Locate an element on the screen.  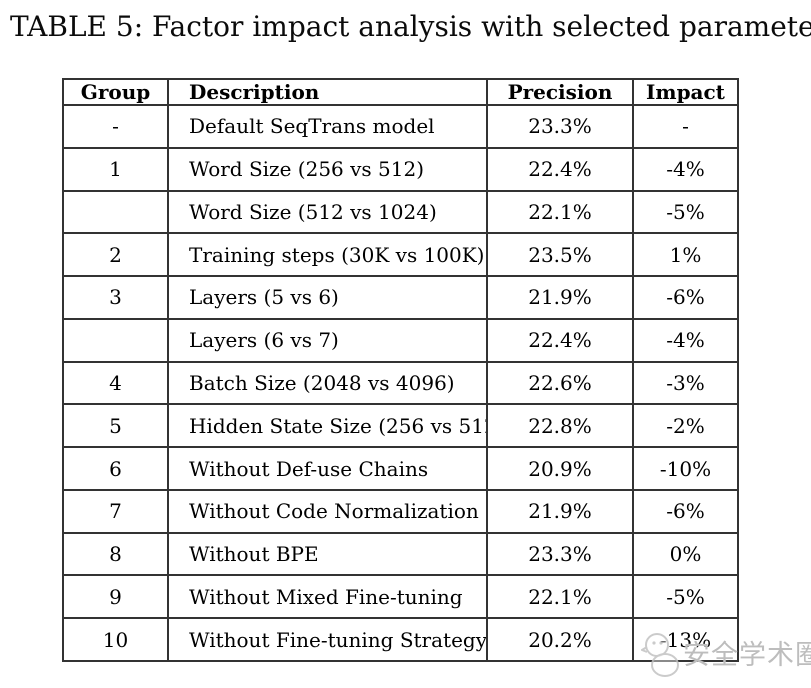
table-row: 9 Without Mixed Fine-tuning 22.1% -5% is located at coordinates (400, 597).